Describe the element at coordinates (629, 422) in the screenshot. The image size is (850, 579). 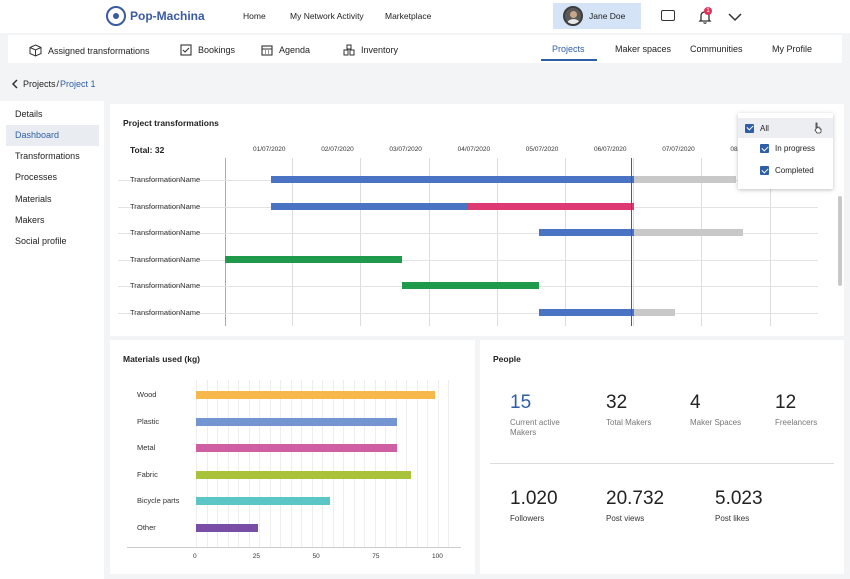
I see `stat-total-makers-label: Total Makers` at that location.